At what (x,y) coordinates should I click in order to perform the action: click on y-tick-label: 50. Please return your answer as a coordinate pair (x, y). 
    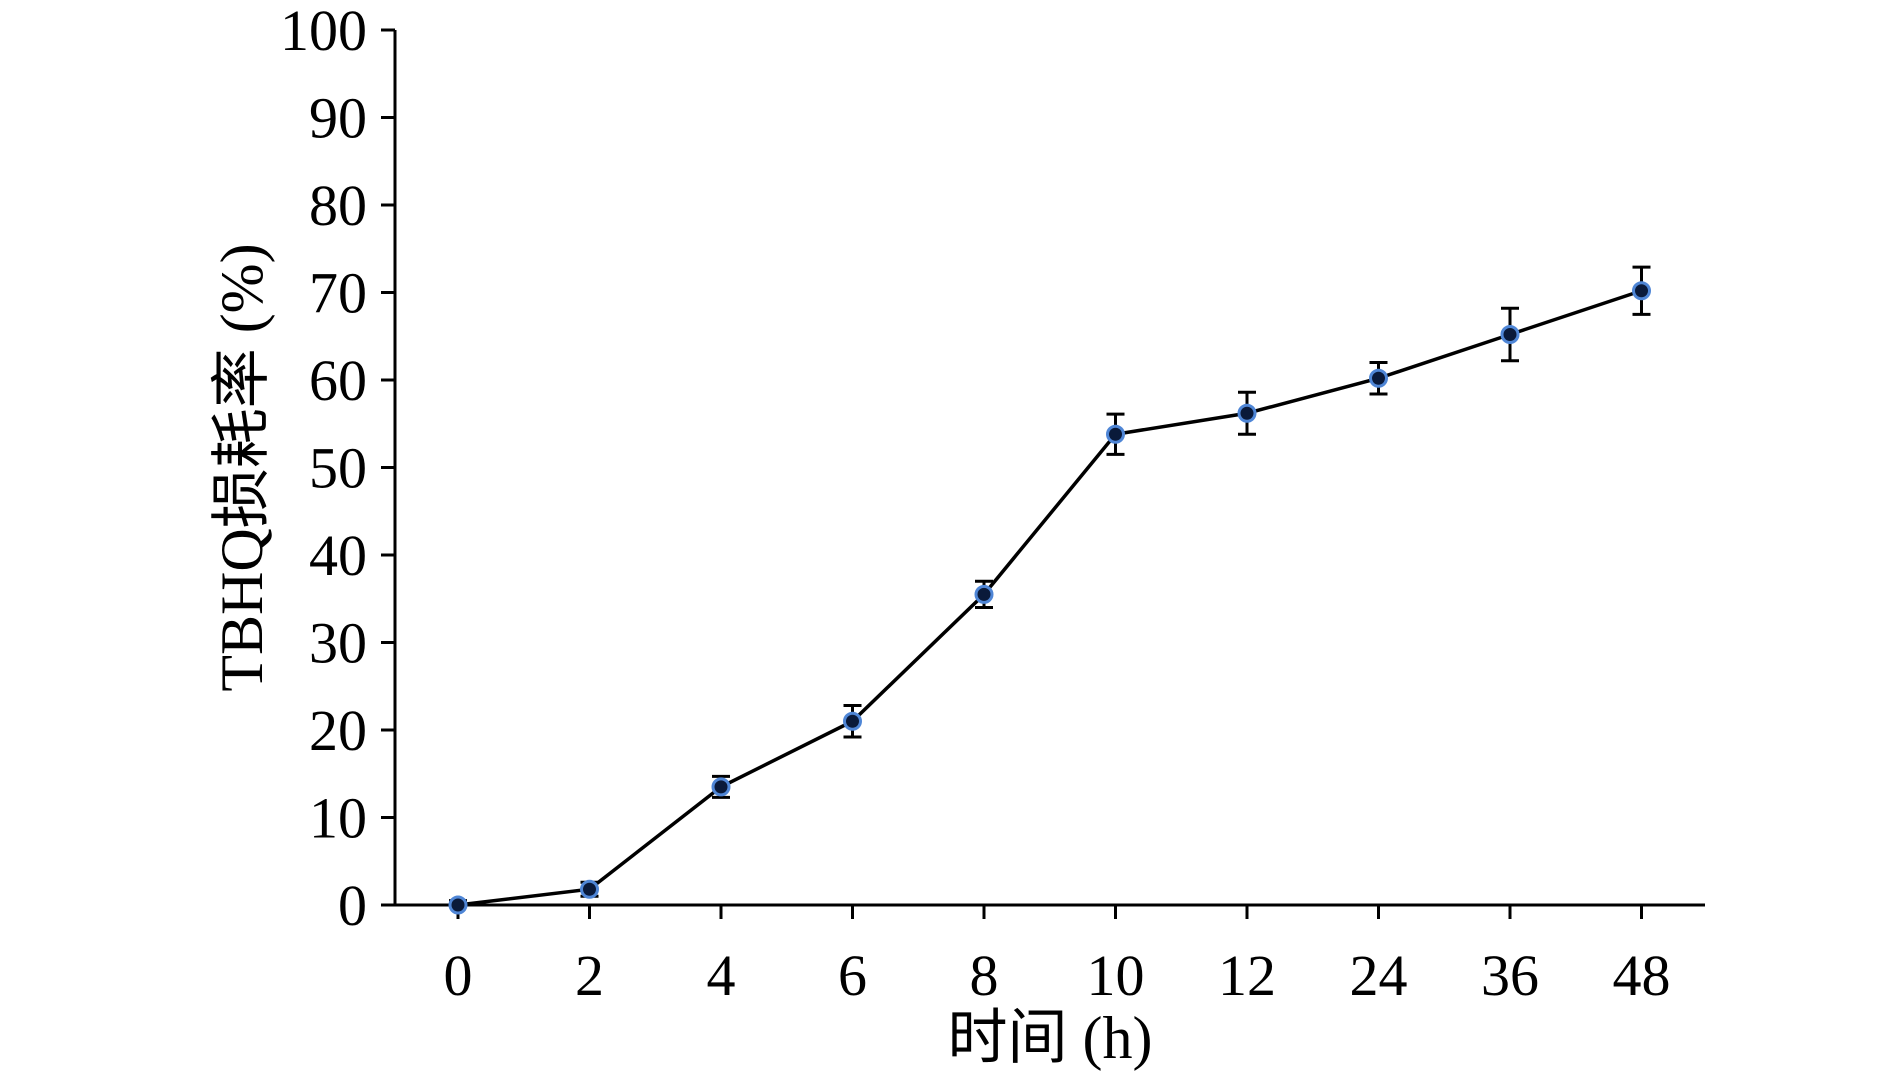
    Looking at the image, I should click on (338, 468).